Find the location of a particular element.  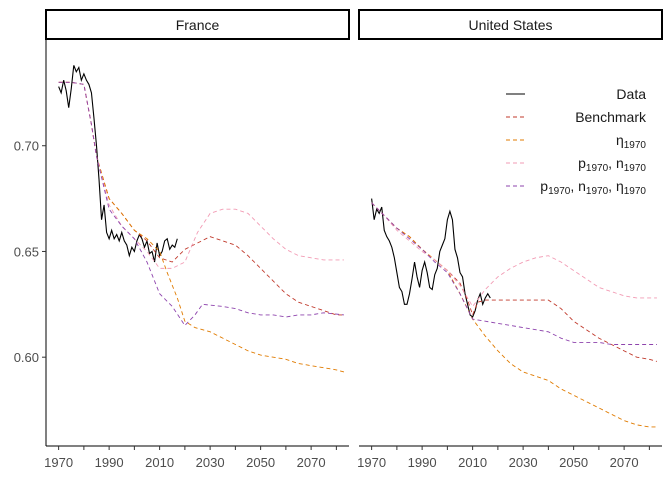

strip-box-united-states is located at coordinates (510, 24).